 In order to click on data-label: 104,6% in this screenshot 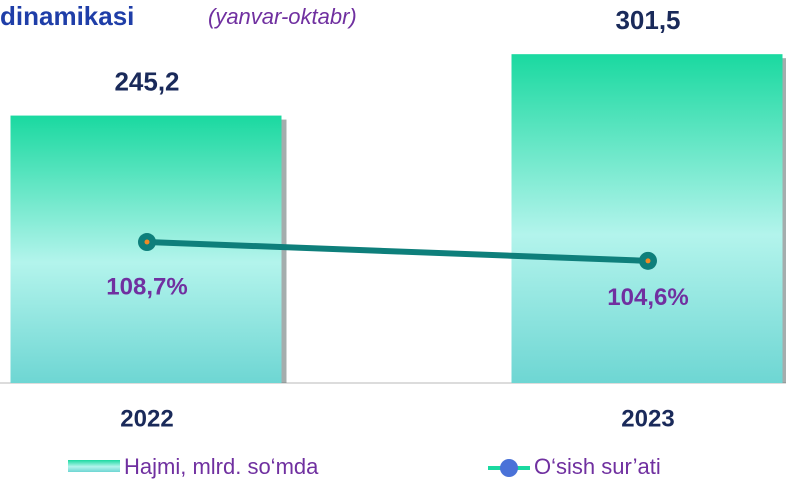, I will do `click(647, 297)`.